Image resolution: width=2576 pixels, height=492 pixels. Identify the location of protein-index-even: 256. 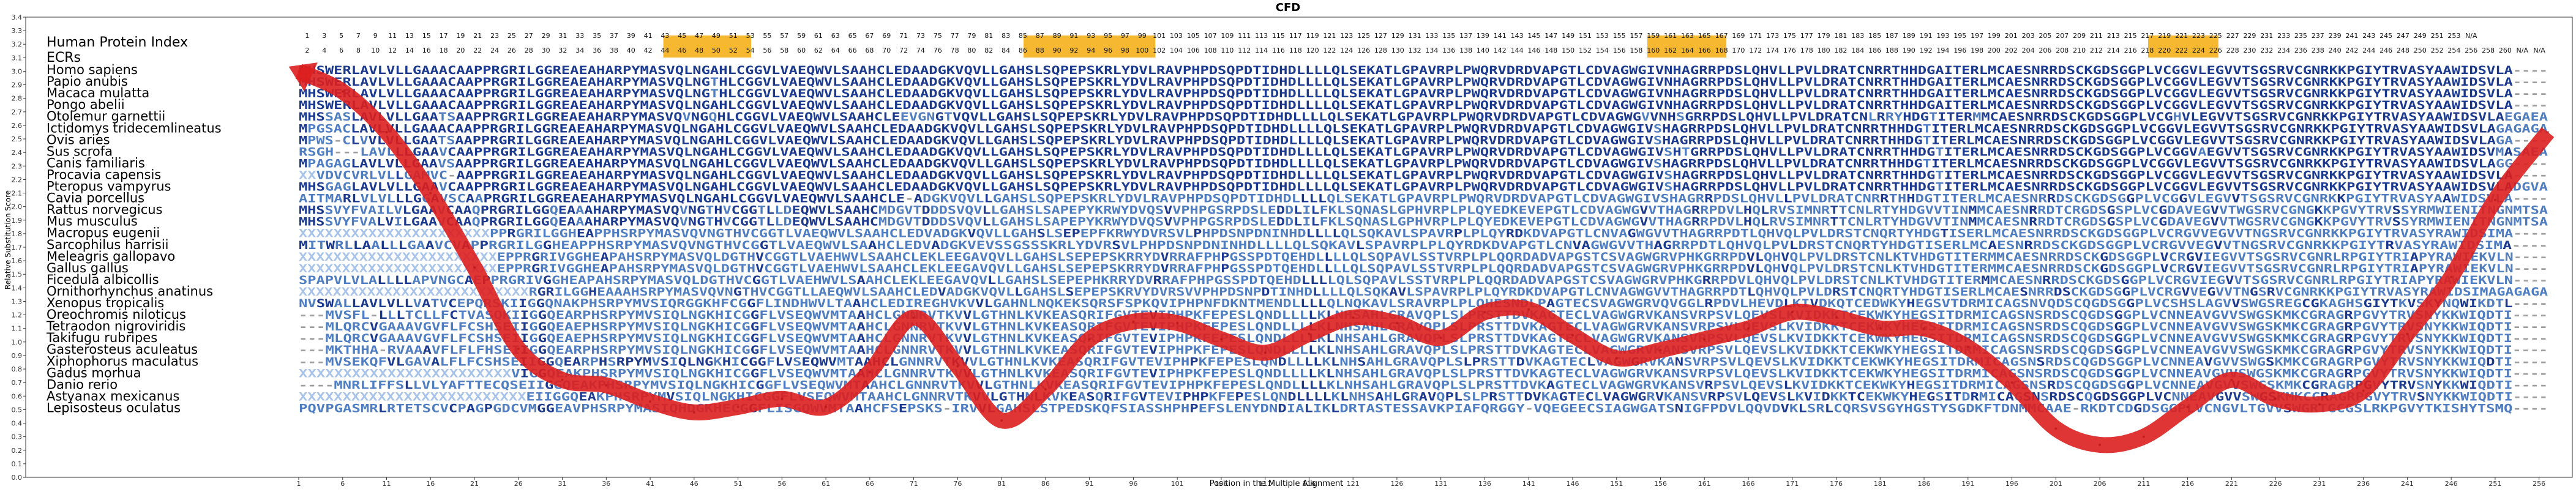
(2471, 50).